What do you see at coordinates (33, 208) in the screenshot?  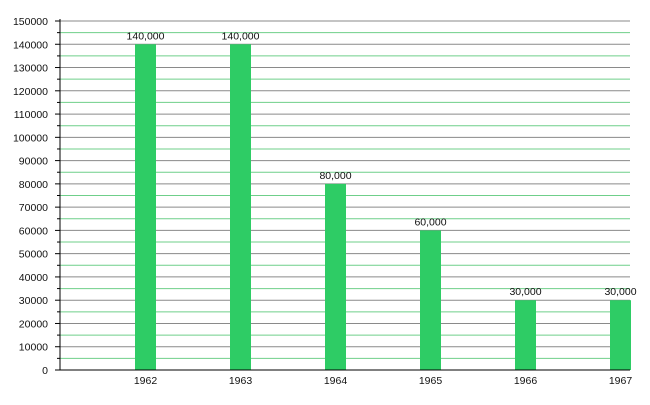 I see `y-tick-label: 70000` at bounding box center [33, 208].